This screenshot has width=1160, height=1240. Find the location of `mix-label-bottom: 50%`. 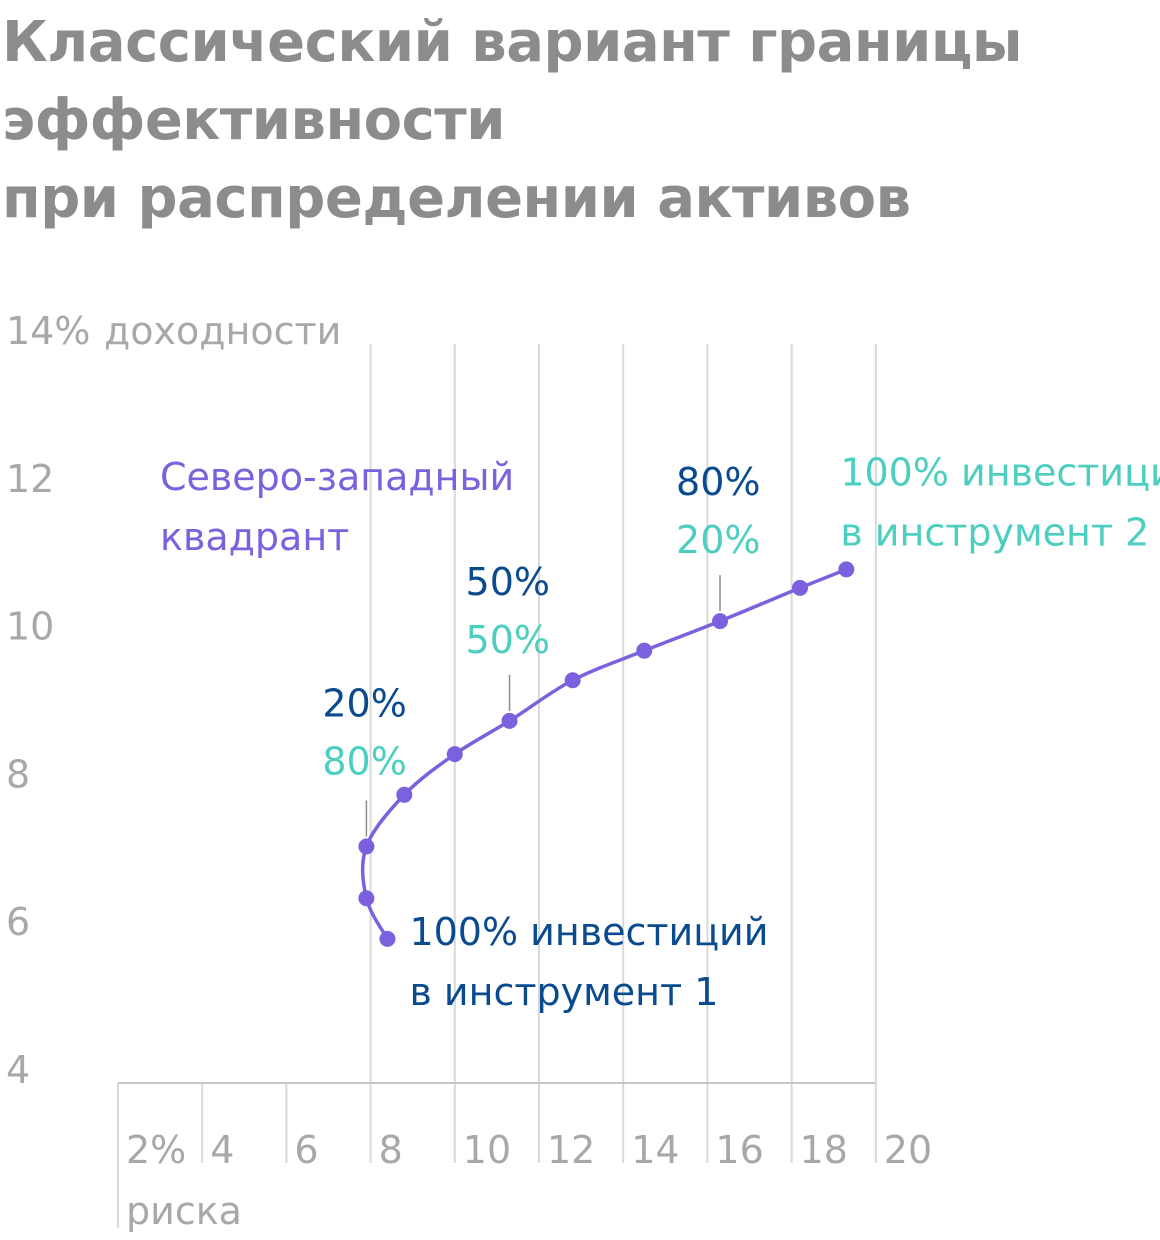

mix-label-bottom: 50% is located at coordinates (508, 640).